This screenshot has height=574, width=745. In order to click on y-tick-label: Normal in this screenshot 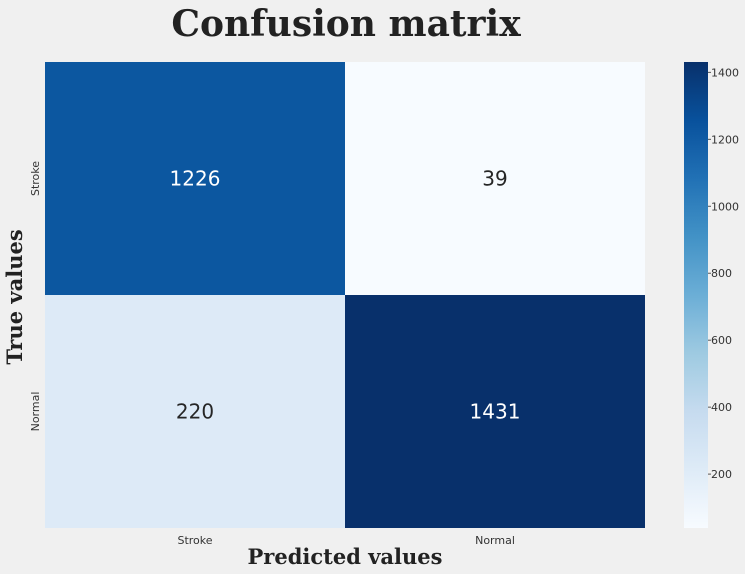, I will do `click(35, 412)`.